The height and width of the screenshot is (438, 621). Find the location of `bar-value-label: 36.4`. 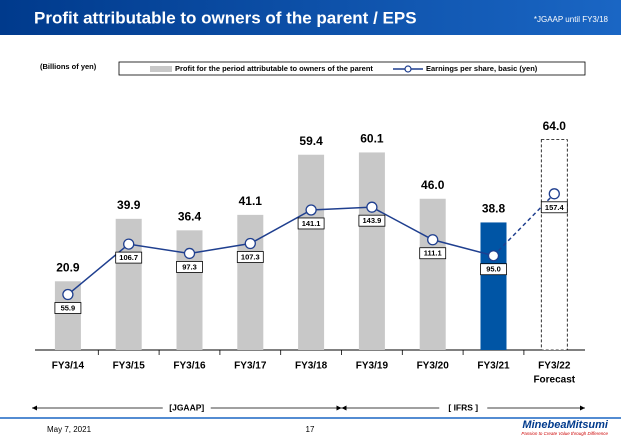

bar-value-label: 36.4 is located at coordinates (190, 217).